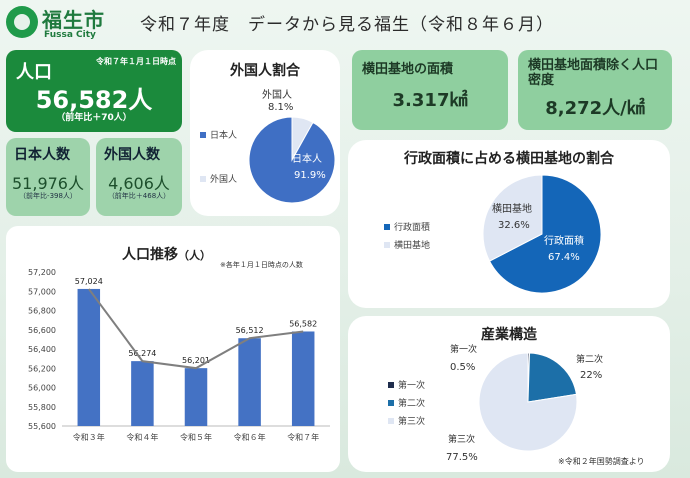 The width and height of the screenshot is (690, 478). I want to click on pie-value-admin: 67.4%, so click(564, 257).